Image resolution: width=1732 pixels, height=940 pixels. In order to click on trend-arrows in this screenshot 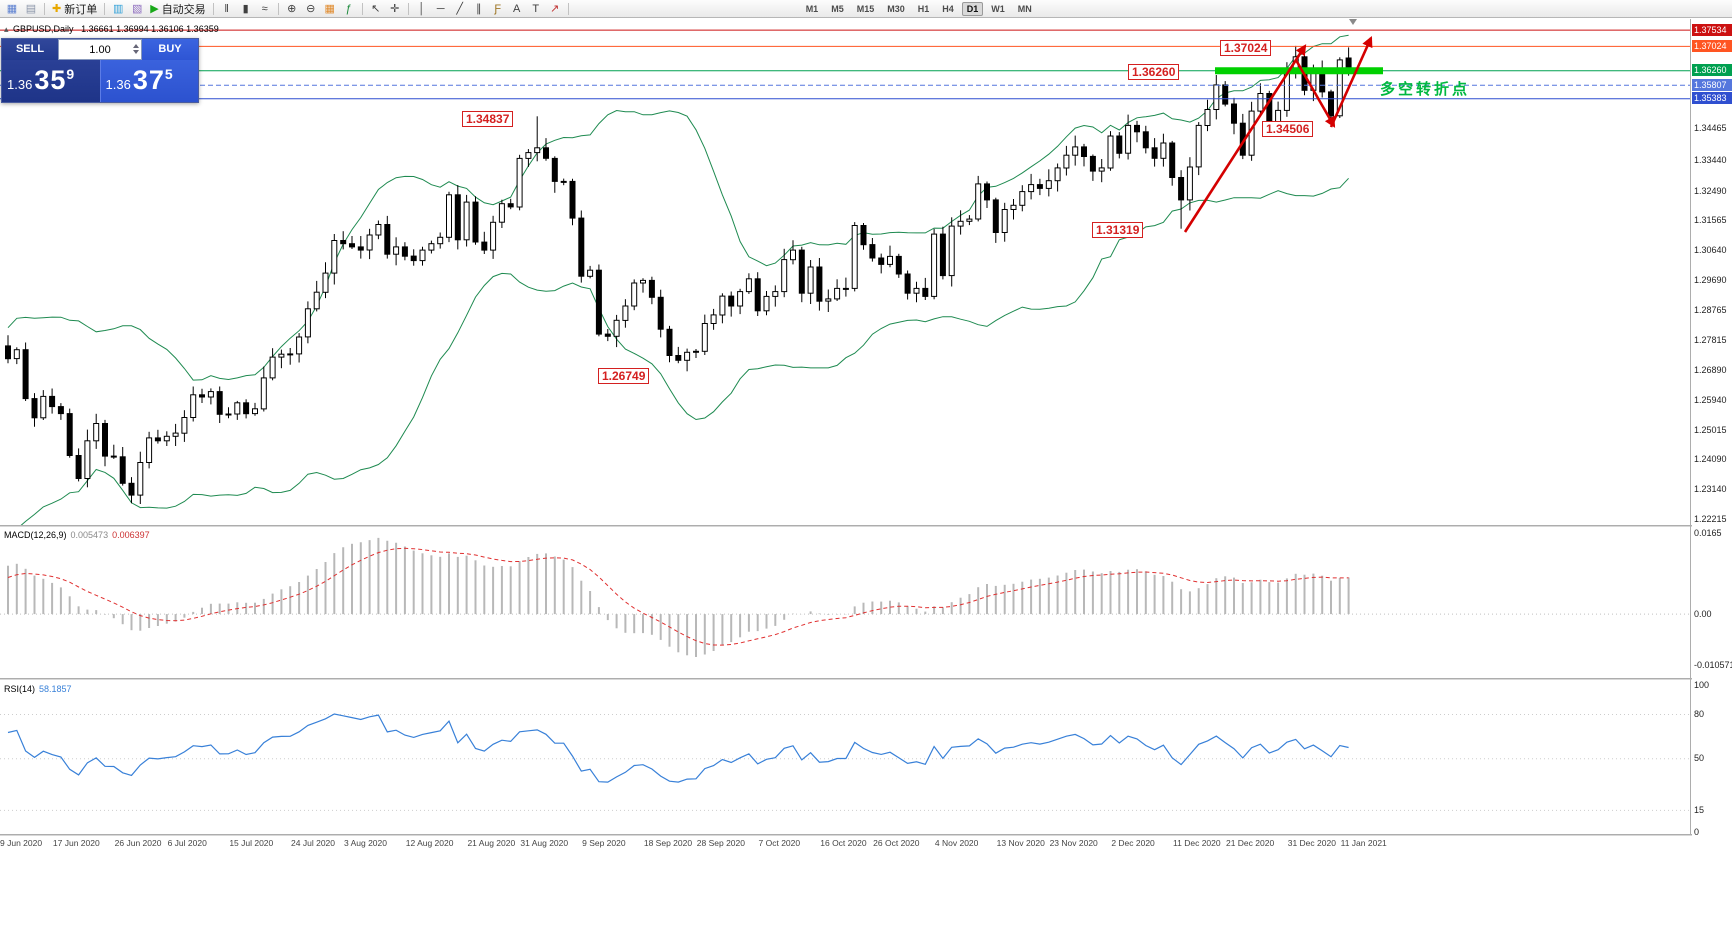, I will do `click(1278, 134)`.